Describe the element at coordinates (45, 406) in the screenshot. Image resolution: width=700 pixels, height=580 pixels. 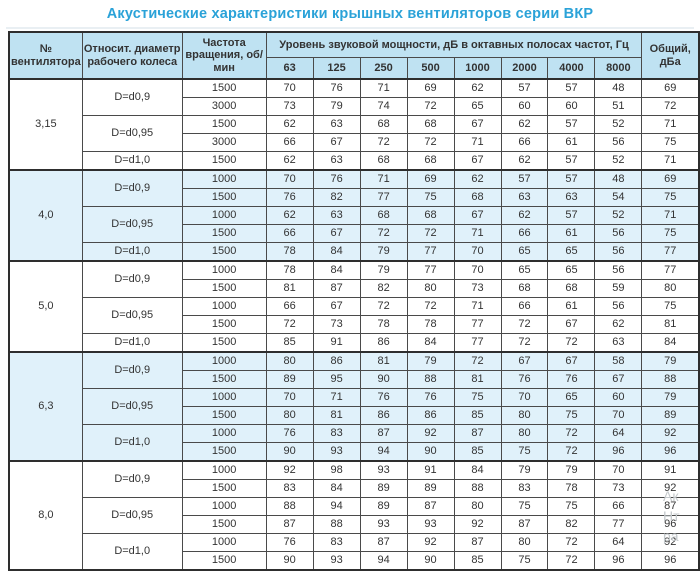
I see `fan-cell: 6,3` at that location.